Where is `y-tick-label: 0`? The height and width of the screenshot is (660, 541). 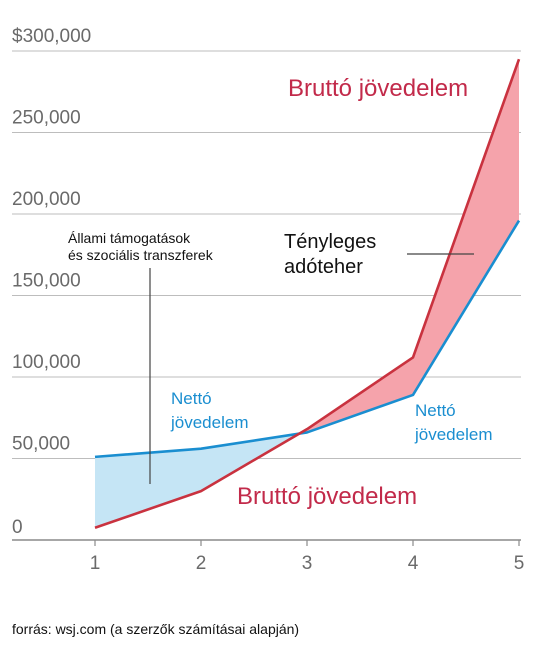
y-tick-label: 0 is located at coordinates (17, 527).